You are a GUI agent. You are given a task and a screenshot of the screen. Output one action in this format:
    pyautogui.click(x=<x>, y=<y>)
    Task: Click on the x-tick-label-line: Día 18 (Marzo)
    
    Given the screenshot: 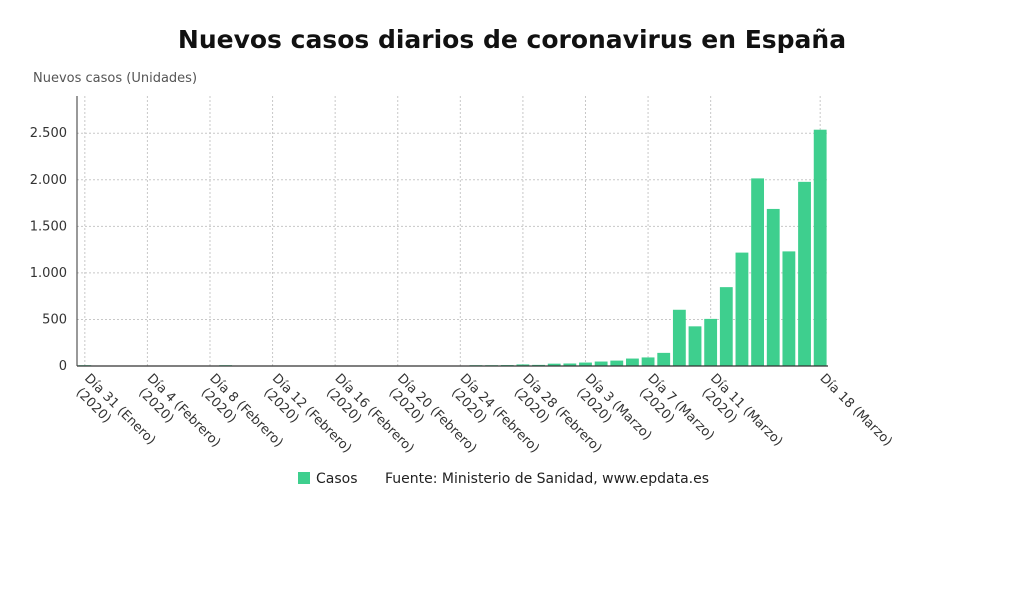 What is the action you would take?
    pyautogui.click(x=856, y=410)
    